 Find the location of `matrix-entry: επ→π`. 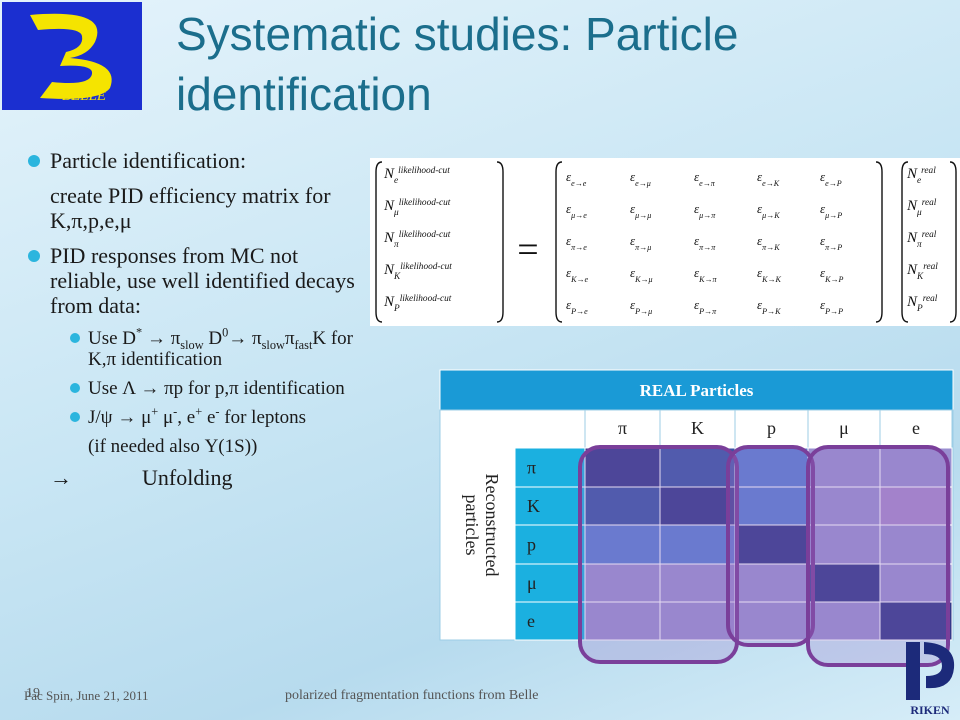

matrix-entry: επ→π is located at coordinates (705, 242).